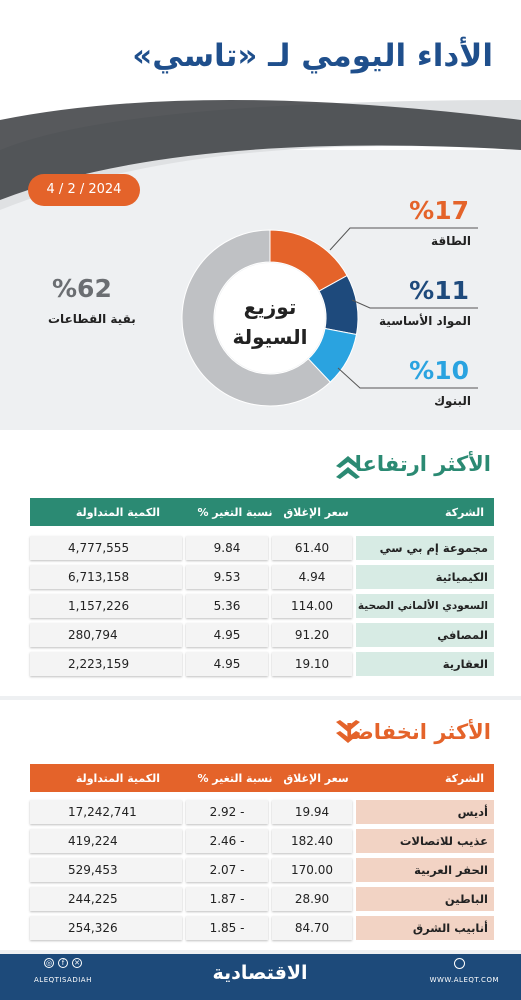 The width and height of the screenshot is (521, 1000). What do you see at coordinates (425, 606) in the screenshot?
I see `company-name: السعودي الألماني الصحية` at bounding box center [425, 606].